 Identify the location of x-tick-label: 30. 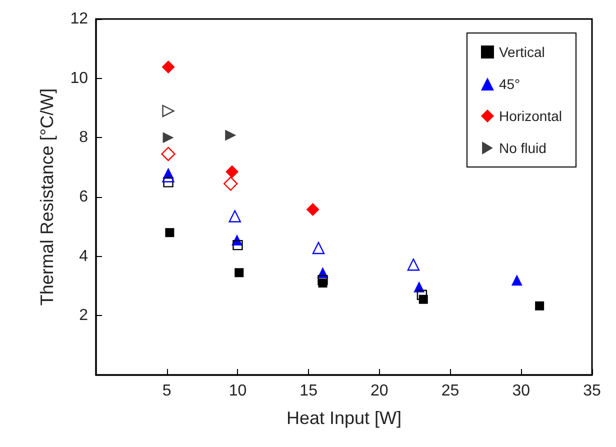
(521, 391).